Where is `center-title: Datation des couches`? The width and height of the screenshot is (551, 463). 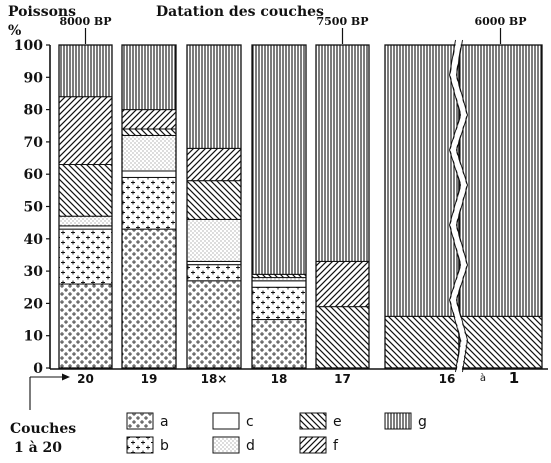
center-title: Datation des couches is located at coordinates (240, 12).